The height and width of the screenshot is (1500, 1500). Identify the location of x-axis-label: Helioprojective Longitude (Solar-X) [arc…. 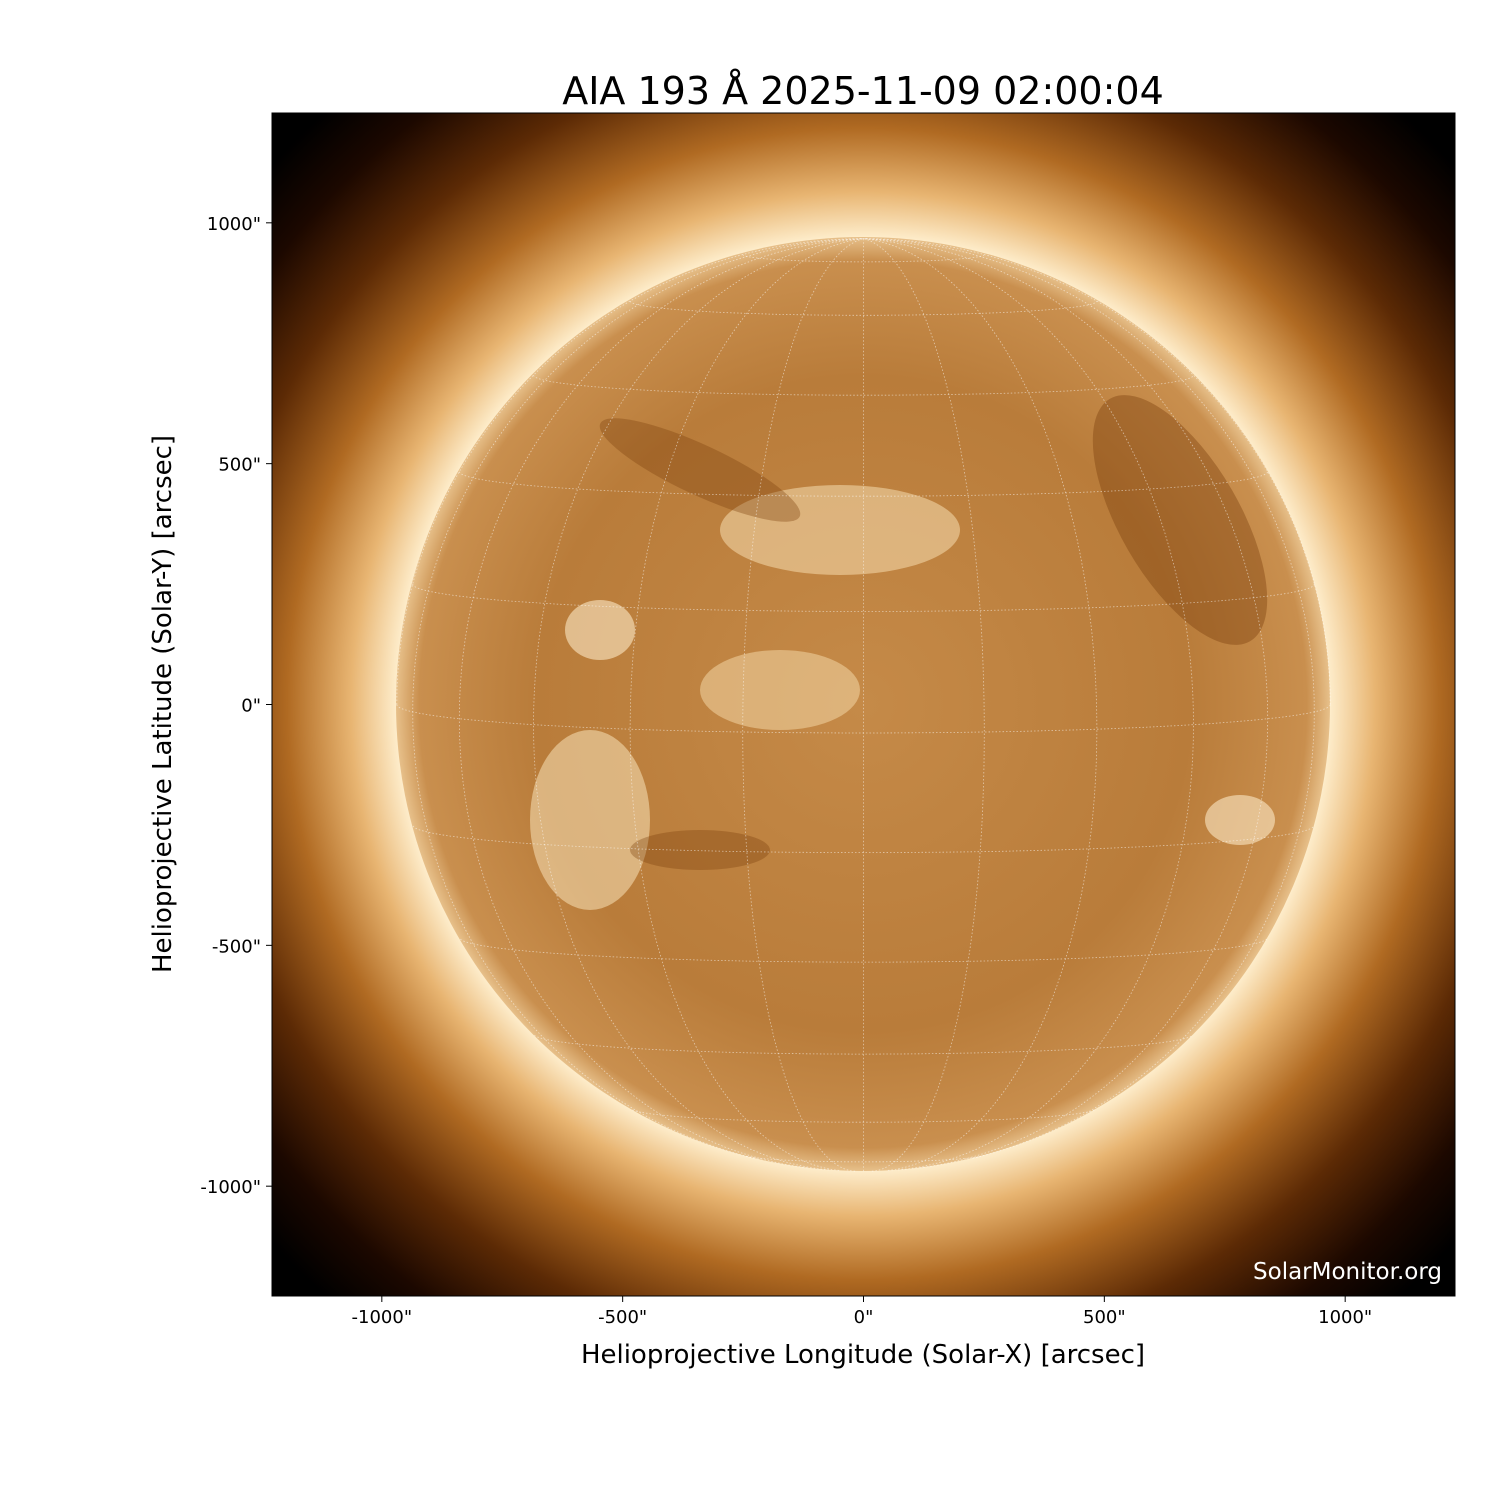
(863, 1355).